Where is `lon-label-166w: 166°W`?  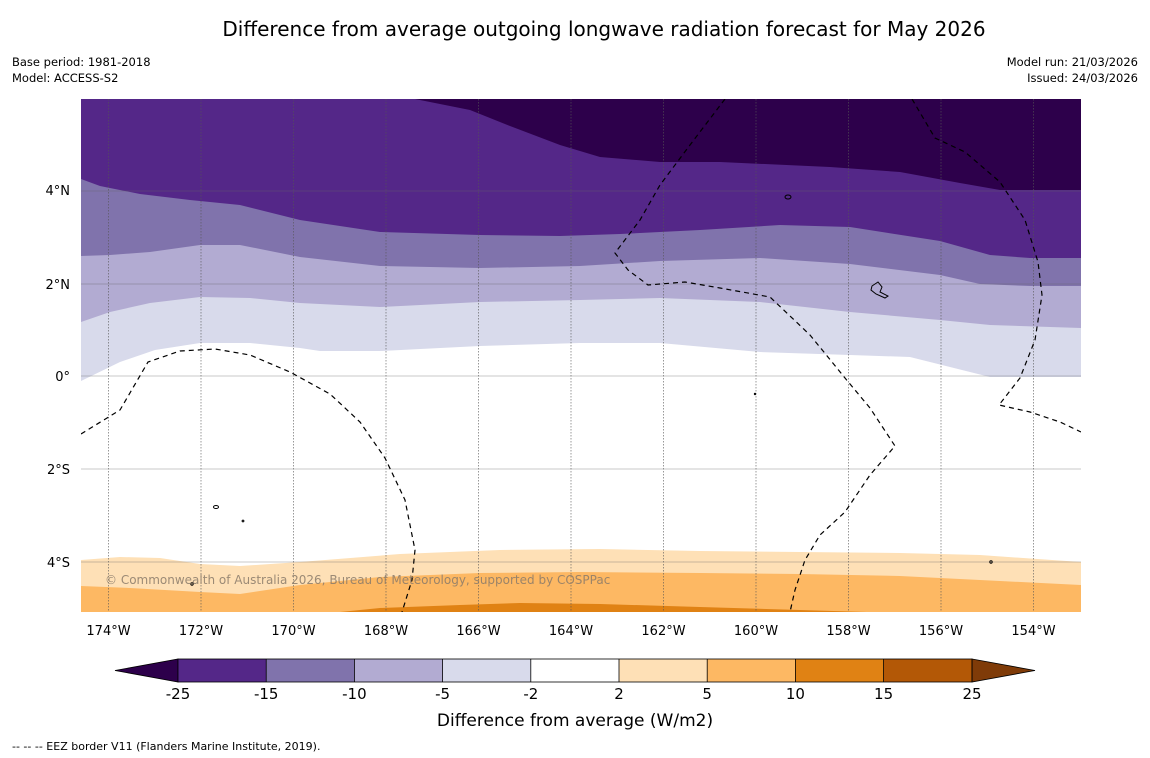
lon-label-166w: 166°W is located at coordinates (478, 631).